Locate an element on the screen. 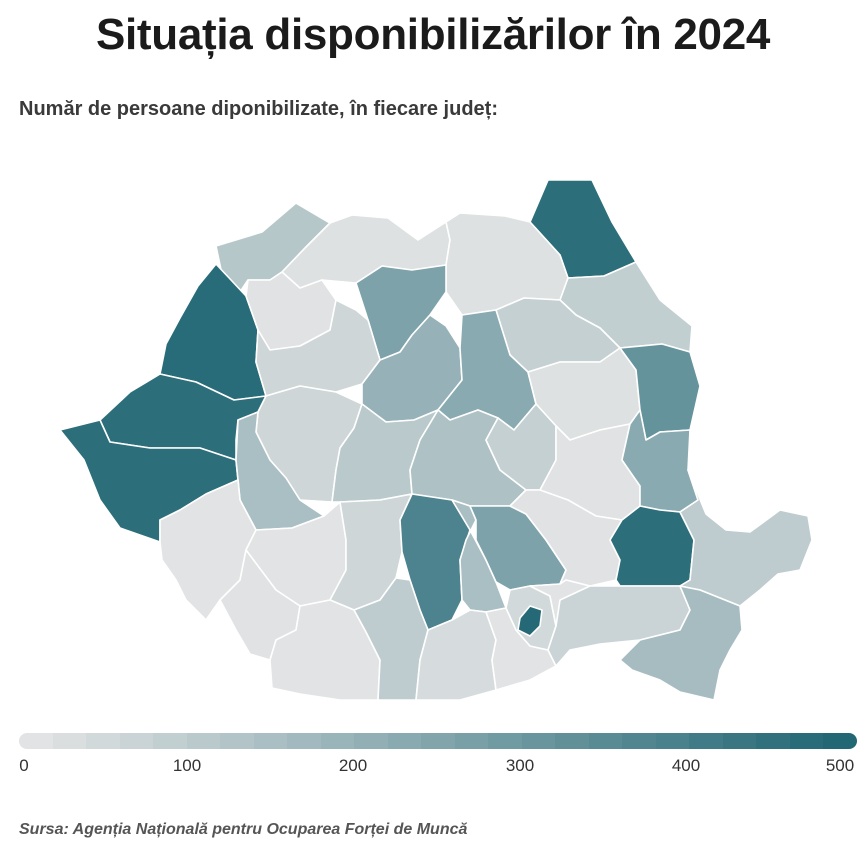 This screenshot has height=847, width=866. county-IL is located at coordinates (560, 603).